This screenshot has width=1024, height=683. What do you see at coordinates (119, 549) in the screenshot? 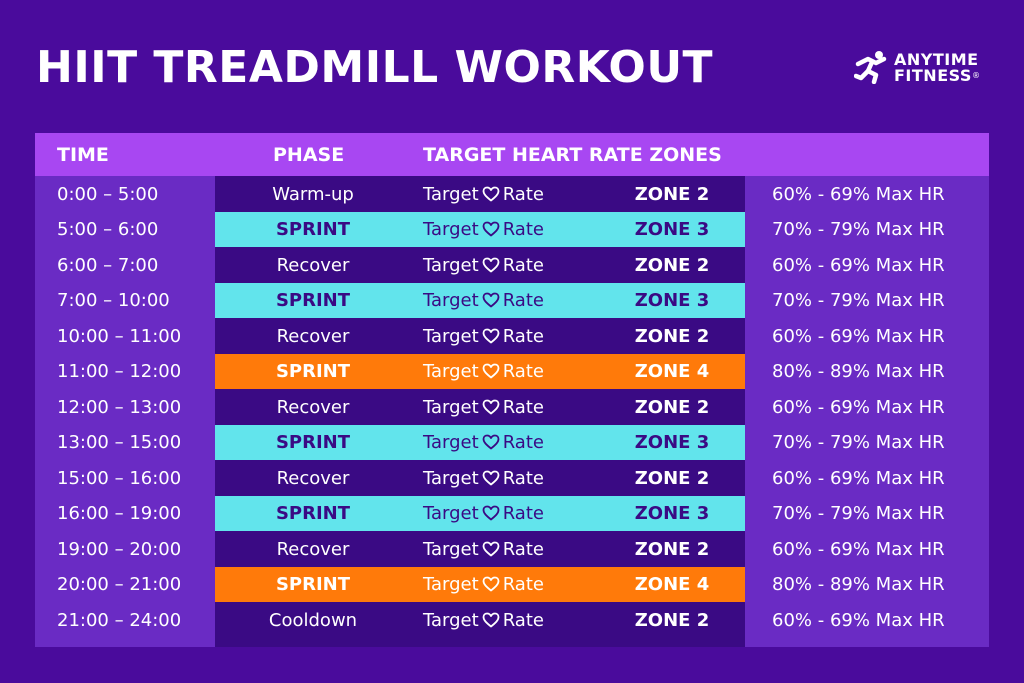
I see `time-cell: 19:00 – 20:00` at bounding box center [119, 549].